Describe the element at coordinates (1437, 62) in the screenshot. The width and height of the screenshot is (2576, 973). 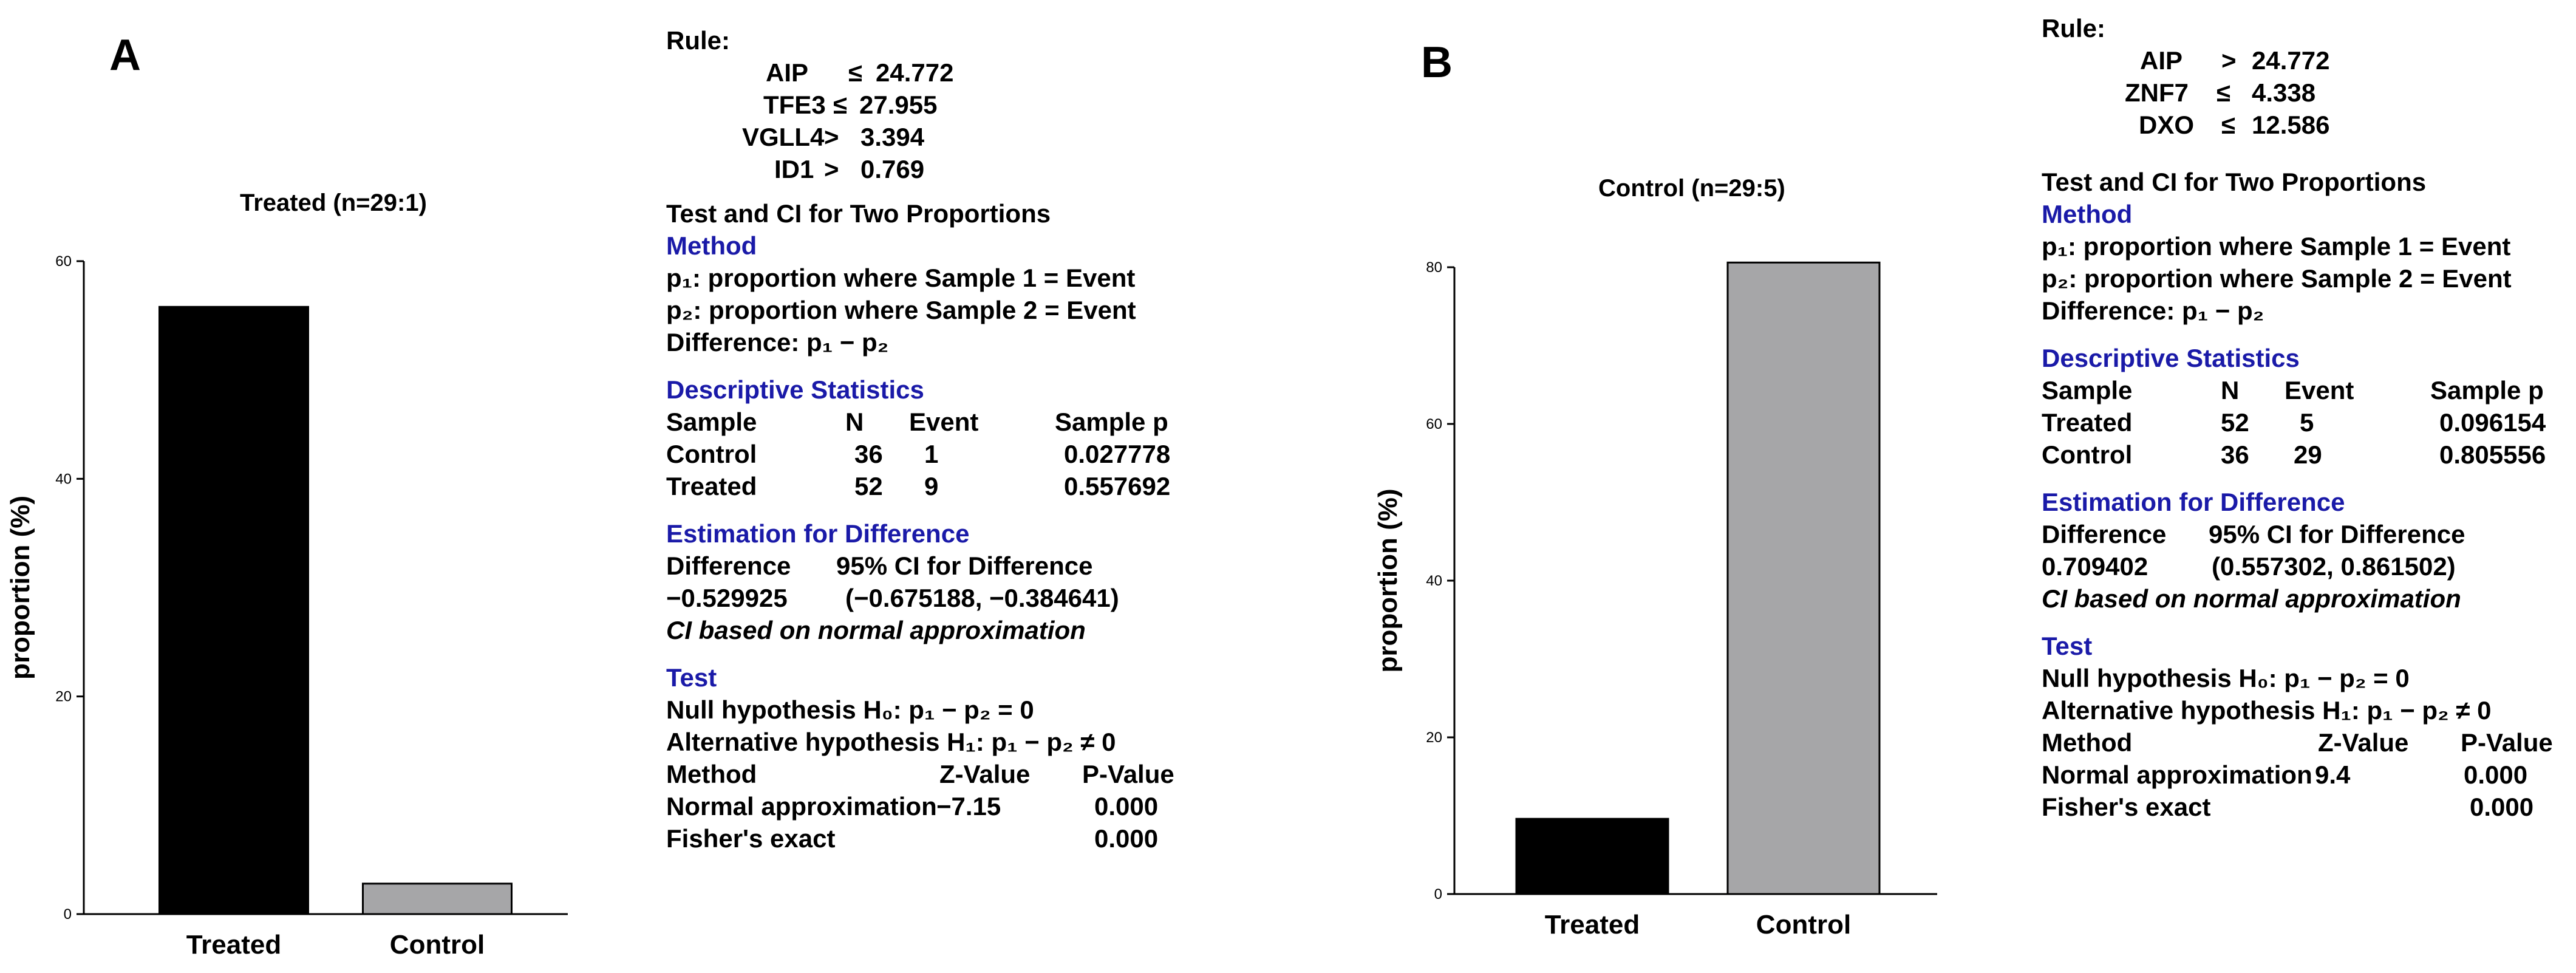
I see `panel-b-letter: B` at that location.